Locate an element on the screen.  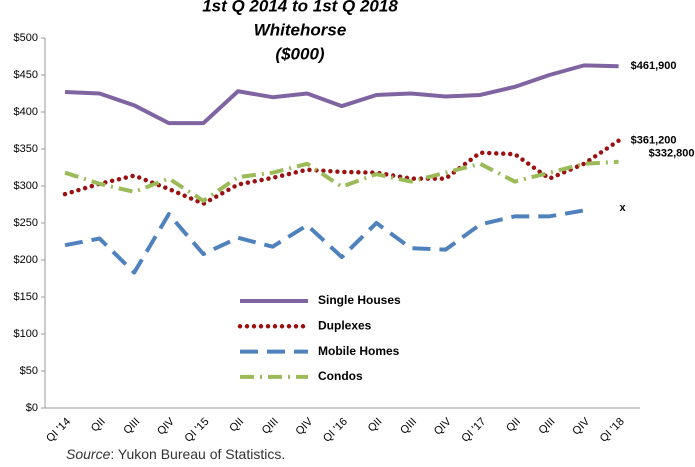
chart-title: Whitehorse is located at coordinates (300, 29).